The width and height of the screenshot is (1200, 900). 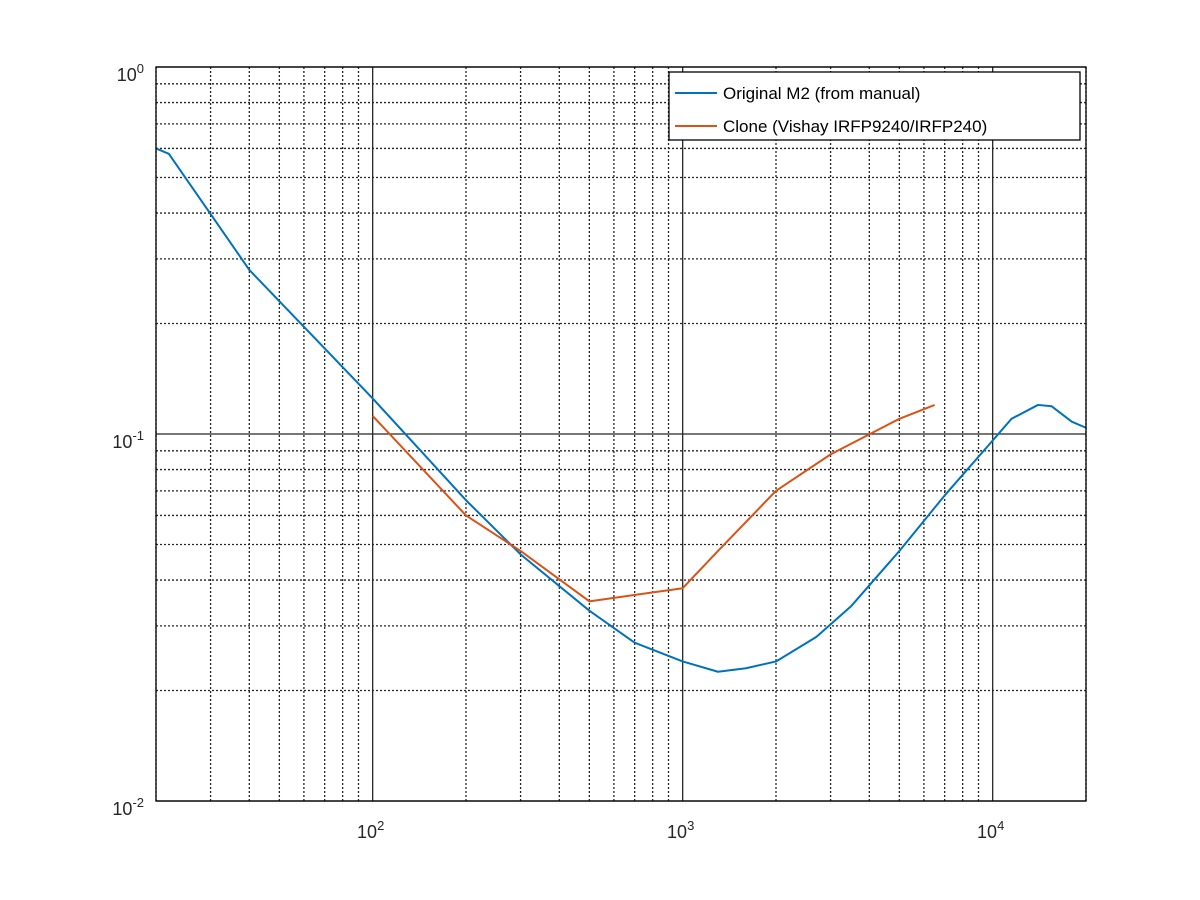 What do you see at coordinates (130, 73) in the screenshot?
I see `y-tick-label: 10⁰` at bounding box center [130, 73].